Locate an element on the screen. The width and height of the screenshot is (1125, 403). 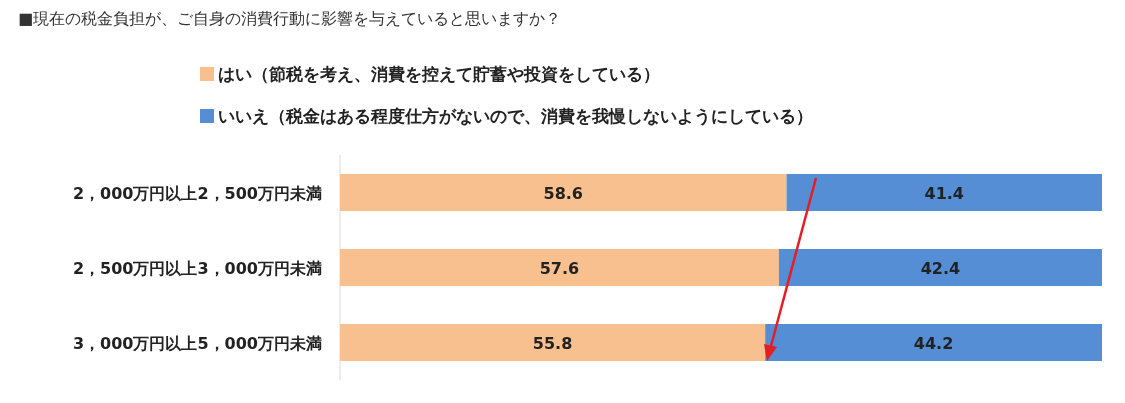
y-tick-label: 3，000万円以上5，000万円未満 is located at coordinates (197, 343).